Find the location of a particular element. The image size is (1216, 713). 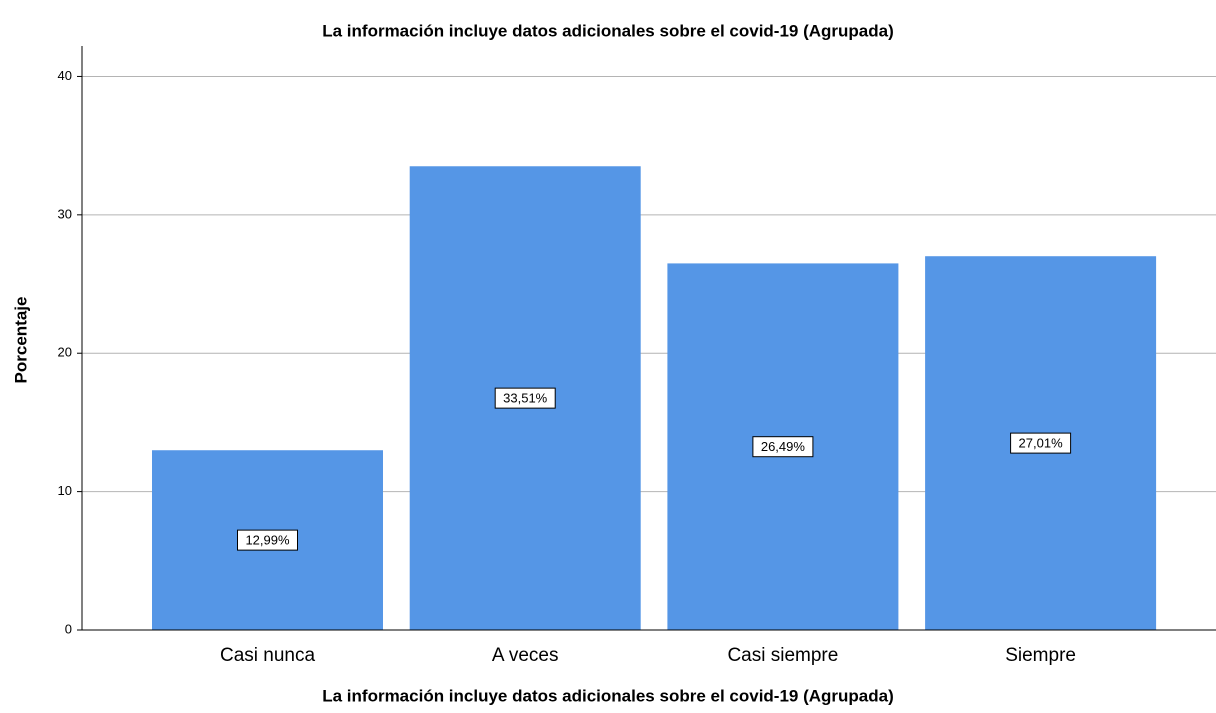

x-tick-label: Casi nunca is located at coordinates (267, 655).